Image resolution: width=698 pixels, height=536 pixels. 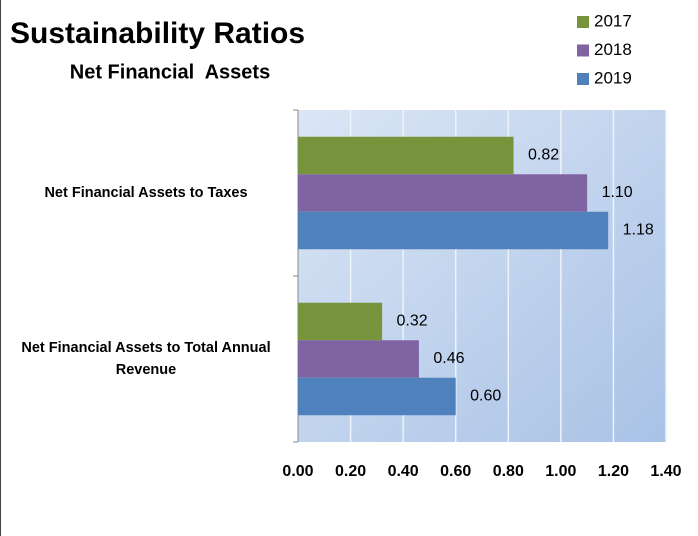 What do you see at coordinates (543, 155) in the screenshot?
I see `data-label: 0.82` at bounding box center [543, 155].